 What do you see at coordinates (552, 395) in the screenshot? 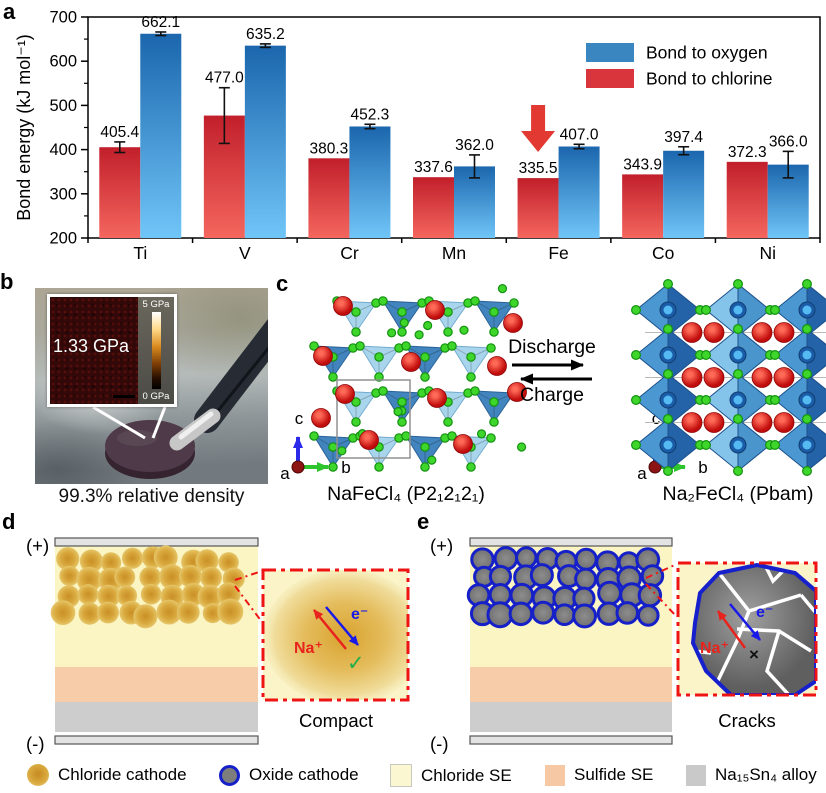
I see `charge-label: Charge` at bounding box center [552, 395].